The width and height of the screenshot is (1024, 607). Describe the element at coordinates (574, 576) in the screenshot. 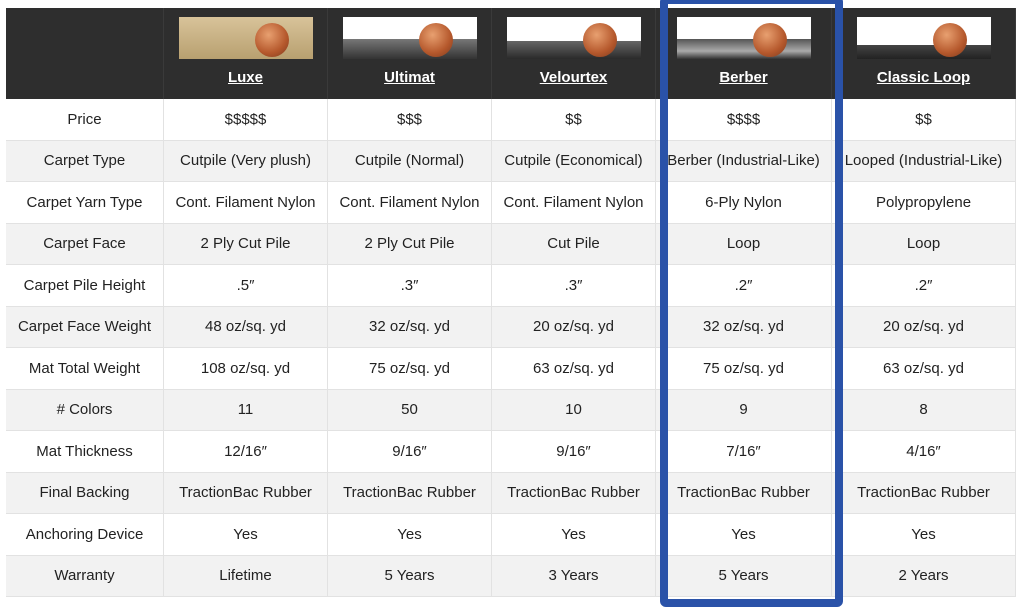

I see `table-cell: 3 Years` at that location.